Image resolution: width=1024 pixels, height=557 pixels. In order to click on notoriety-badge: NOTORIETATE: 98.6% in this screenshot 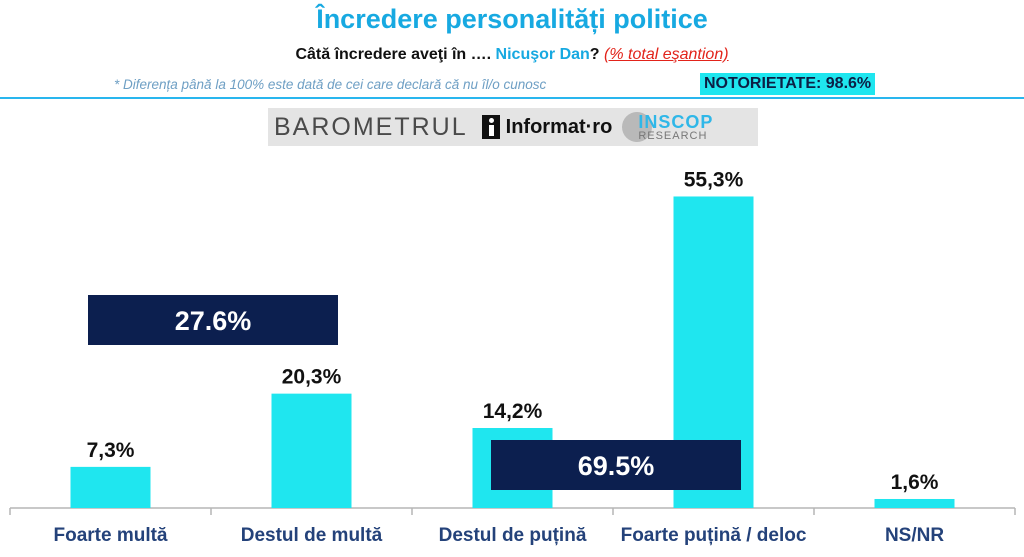, I will do `click(788, 84)`.